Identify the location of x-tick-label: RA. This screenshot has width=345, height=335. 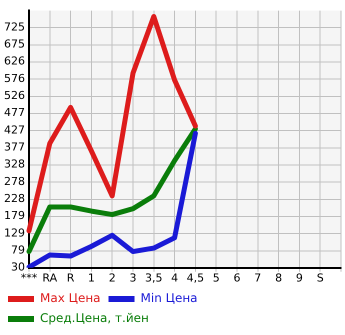
(50, 277).